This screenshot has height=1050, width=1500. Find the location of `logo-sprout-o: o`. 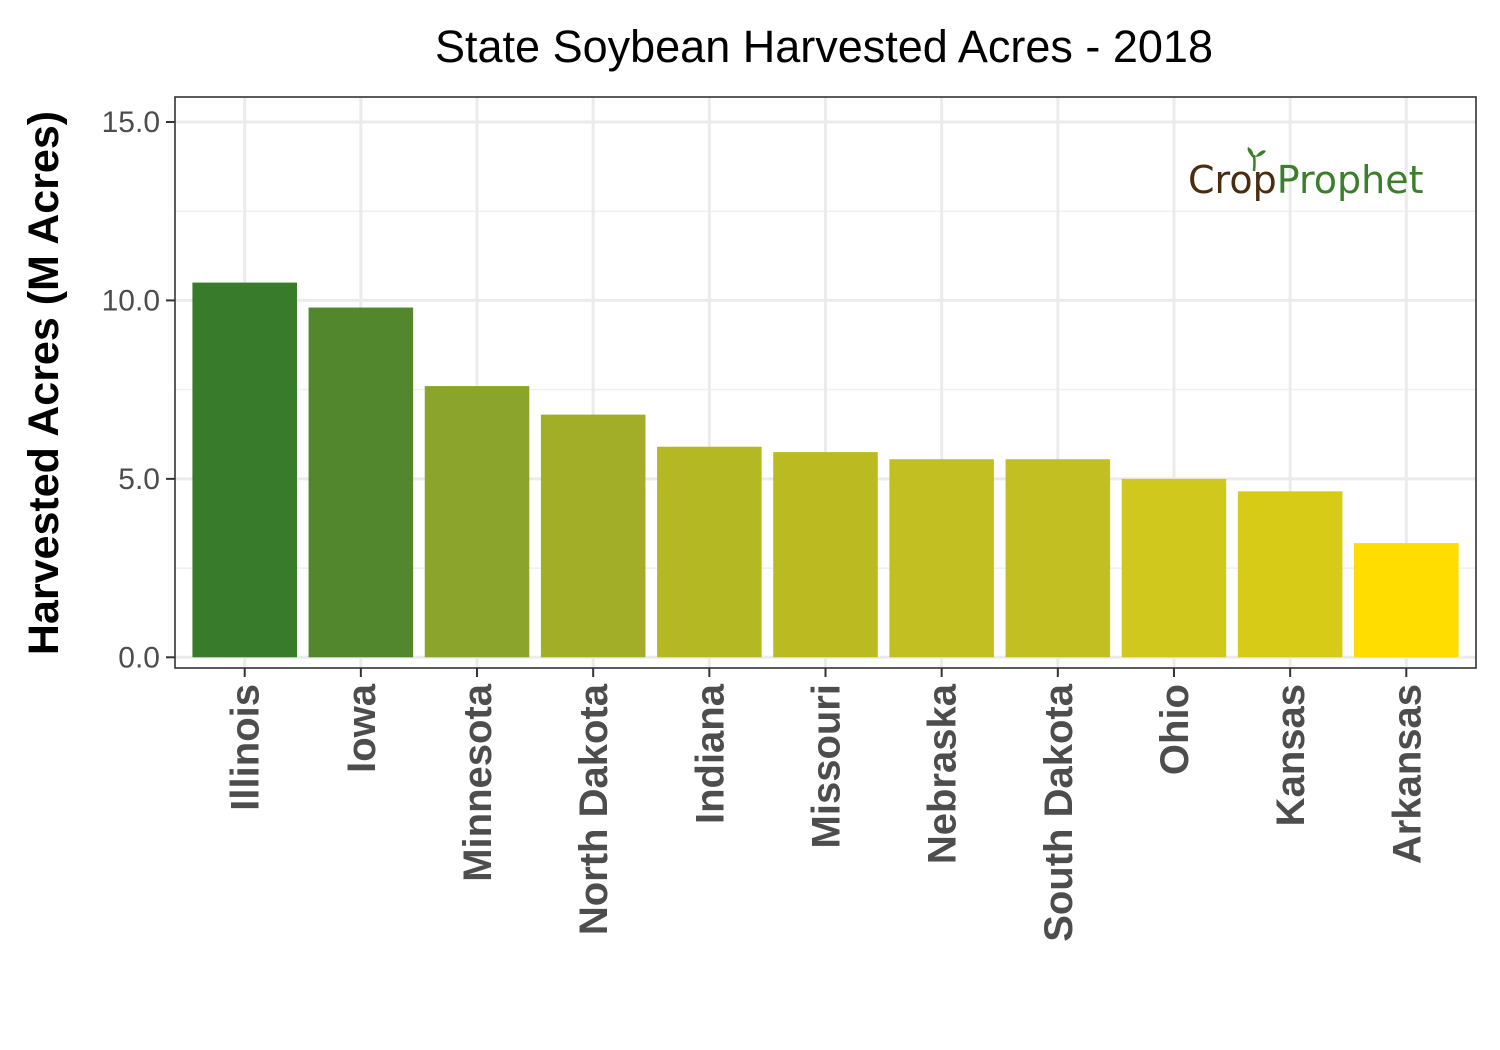

logo-sprout-o: o is located at coordinates (1240, 180).